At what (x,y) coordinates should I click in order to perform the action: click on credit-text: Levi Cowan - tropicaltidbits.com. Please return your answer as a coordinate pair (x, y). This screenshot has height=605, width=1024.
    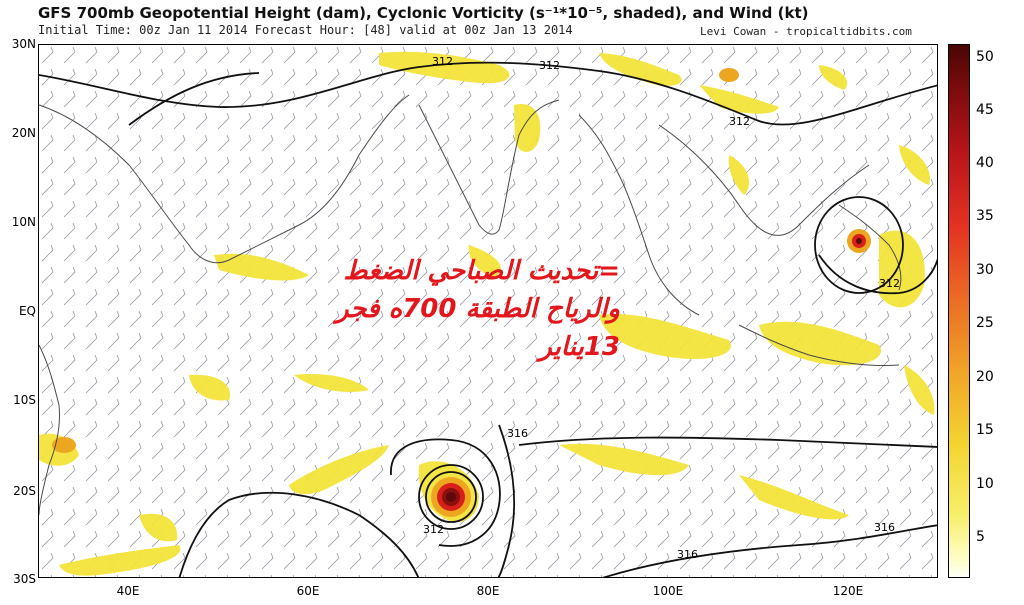
    Looking at the image, I should click on (806, 31).